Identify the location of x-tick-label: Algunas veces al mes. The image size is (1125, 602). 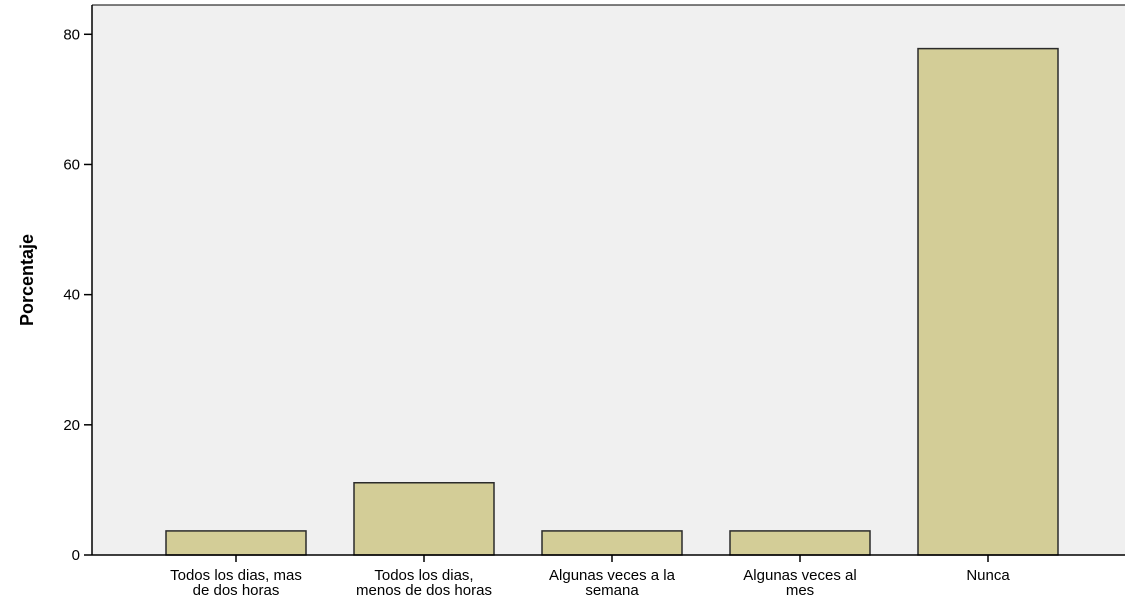
(799, 583).